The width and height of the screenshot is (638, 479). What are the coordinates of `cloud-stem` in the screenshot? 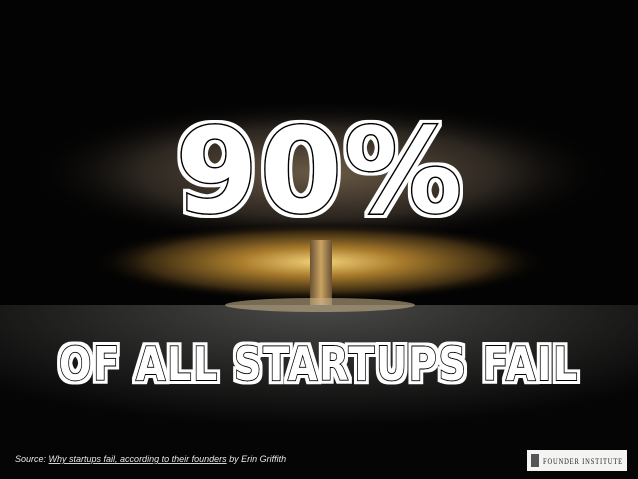 It's located at (321, 272).